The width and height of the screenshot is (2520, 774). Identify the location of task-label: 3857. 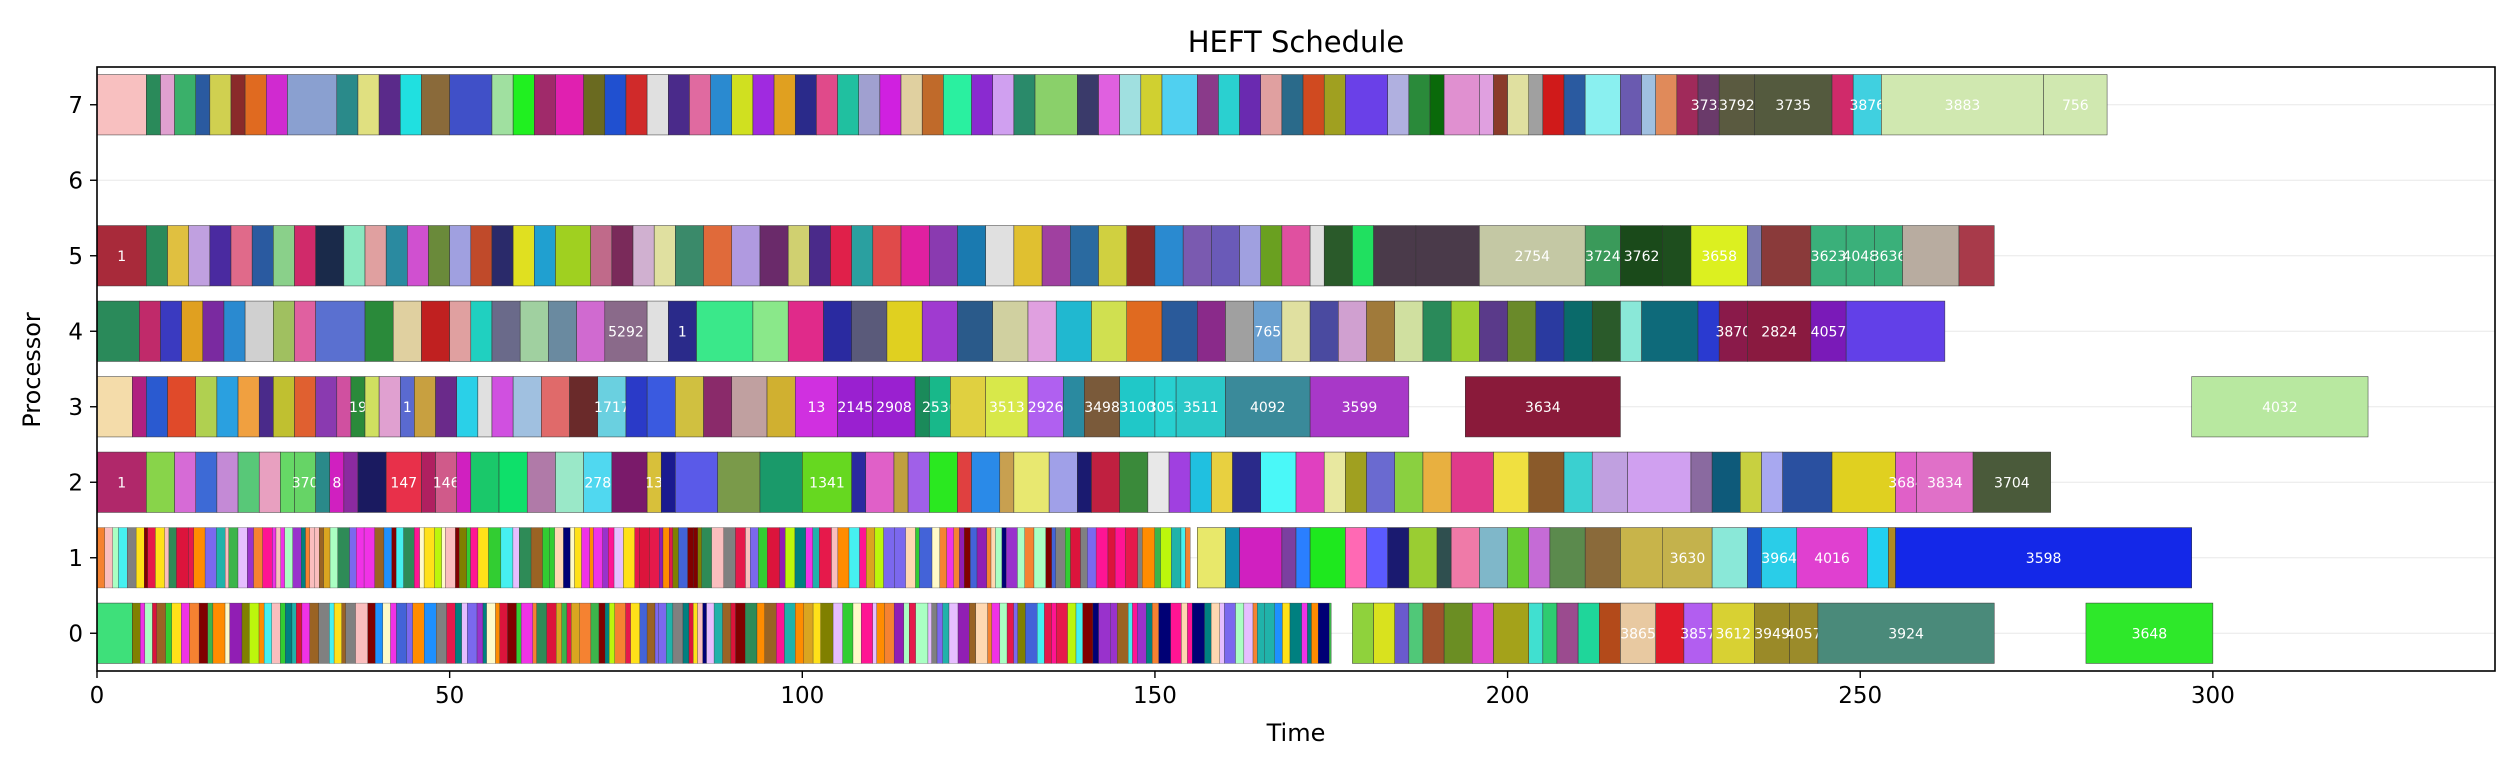
(1698, 634).